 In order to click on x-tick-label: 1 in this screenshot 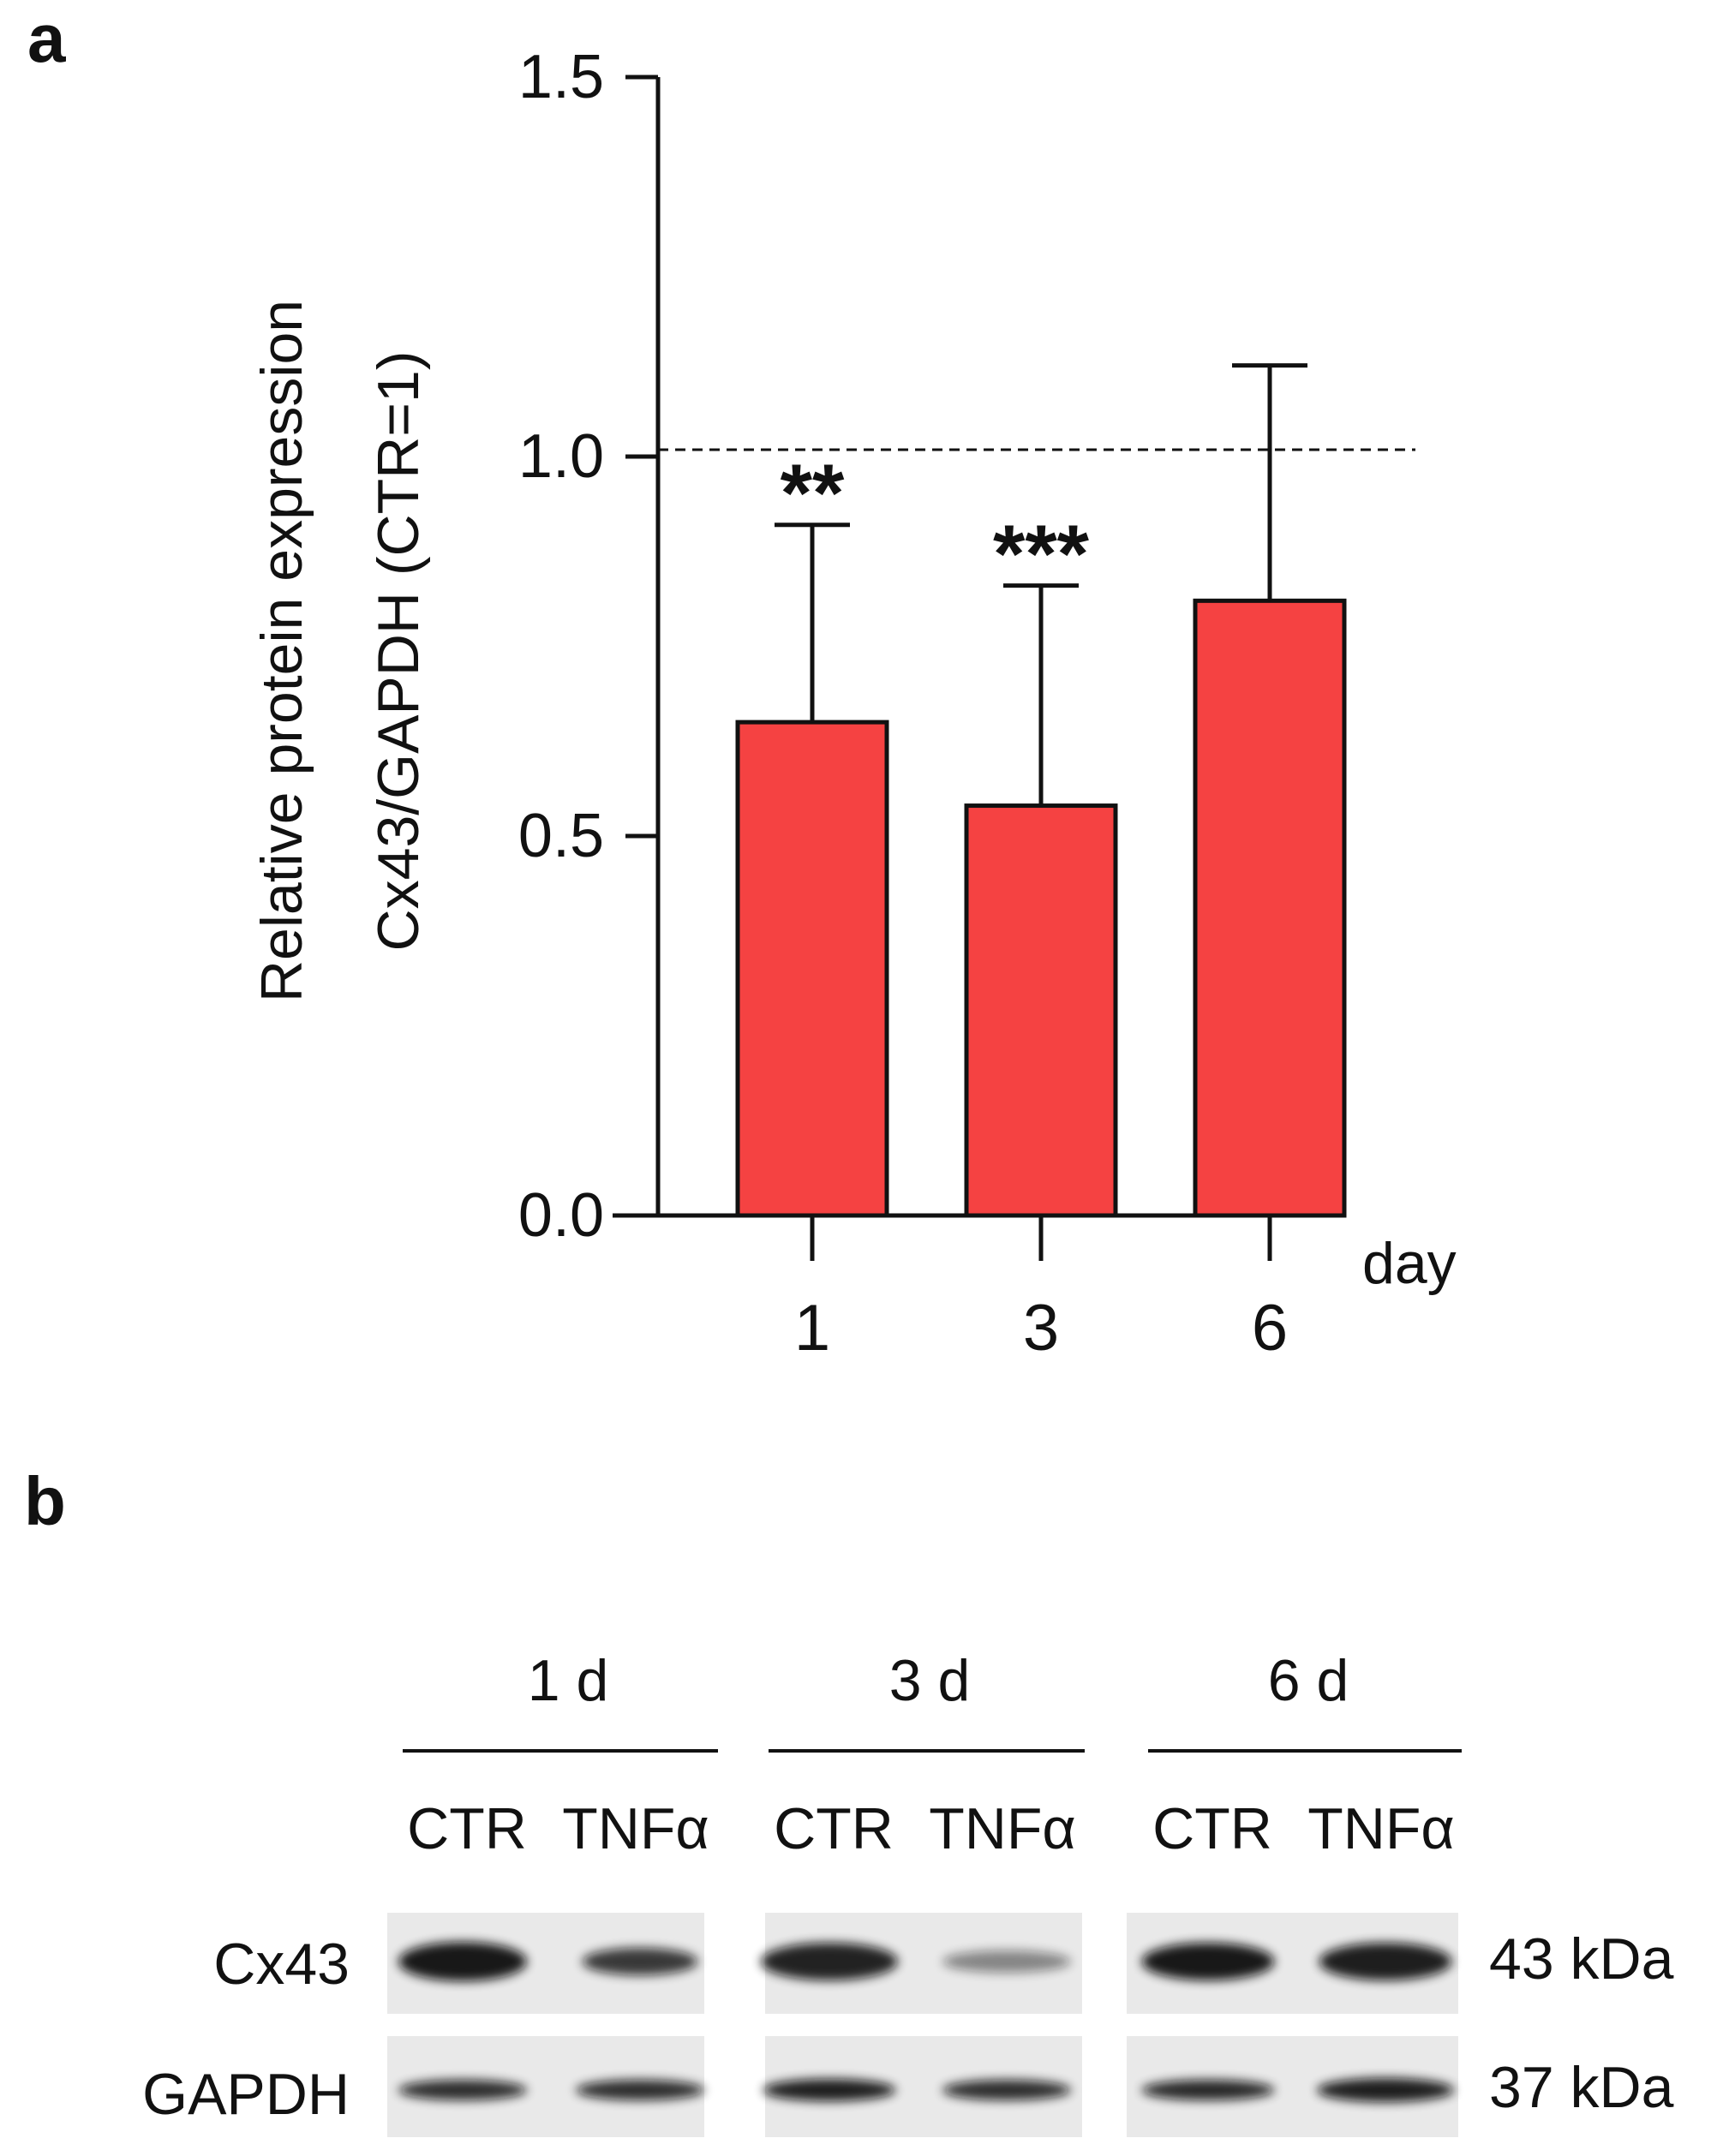, I will do `click(812, 1328)`.